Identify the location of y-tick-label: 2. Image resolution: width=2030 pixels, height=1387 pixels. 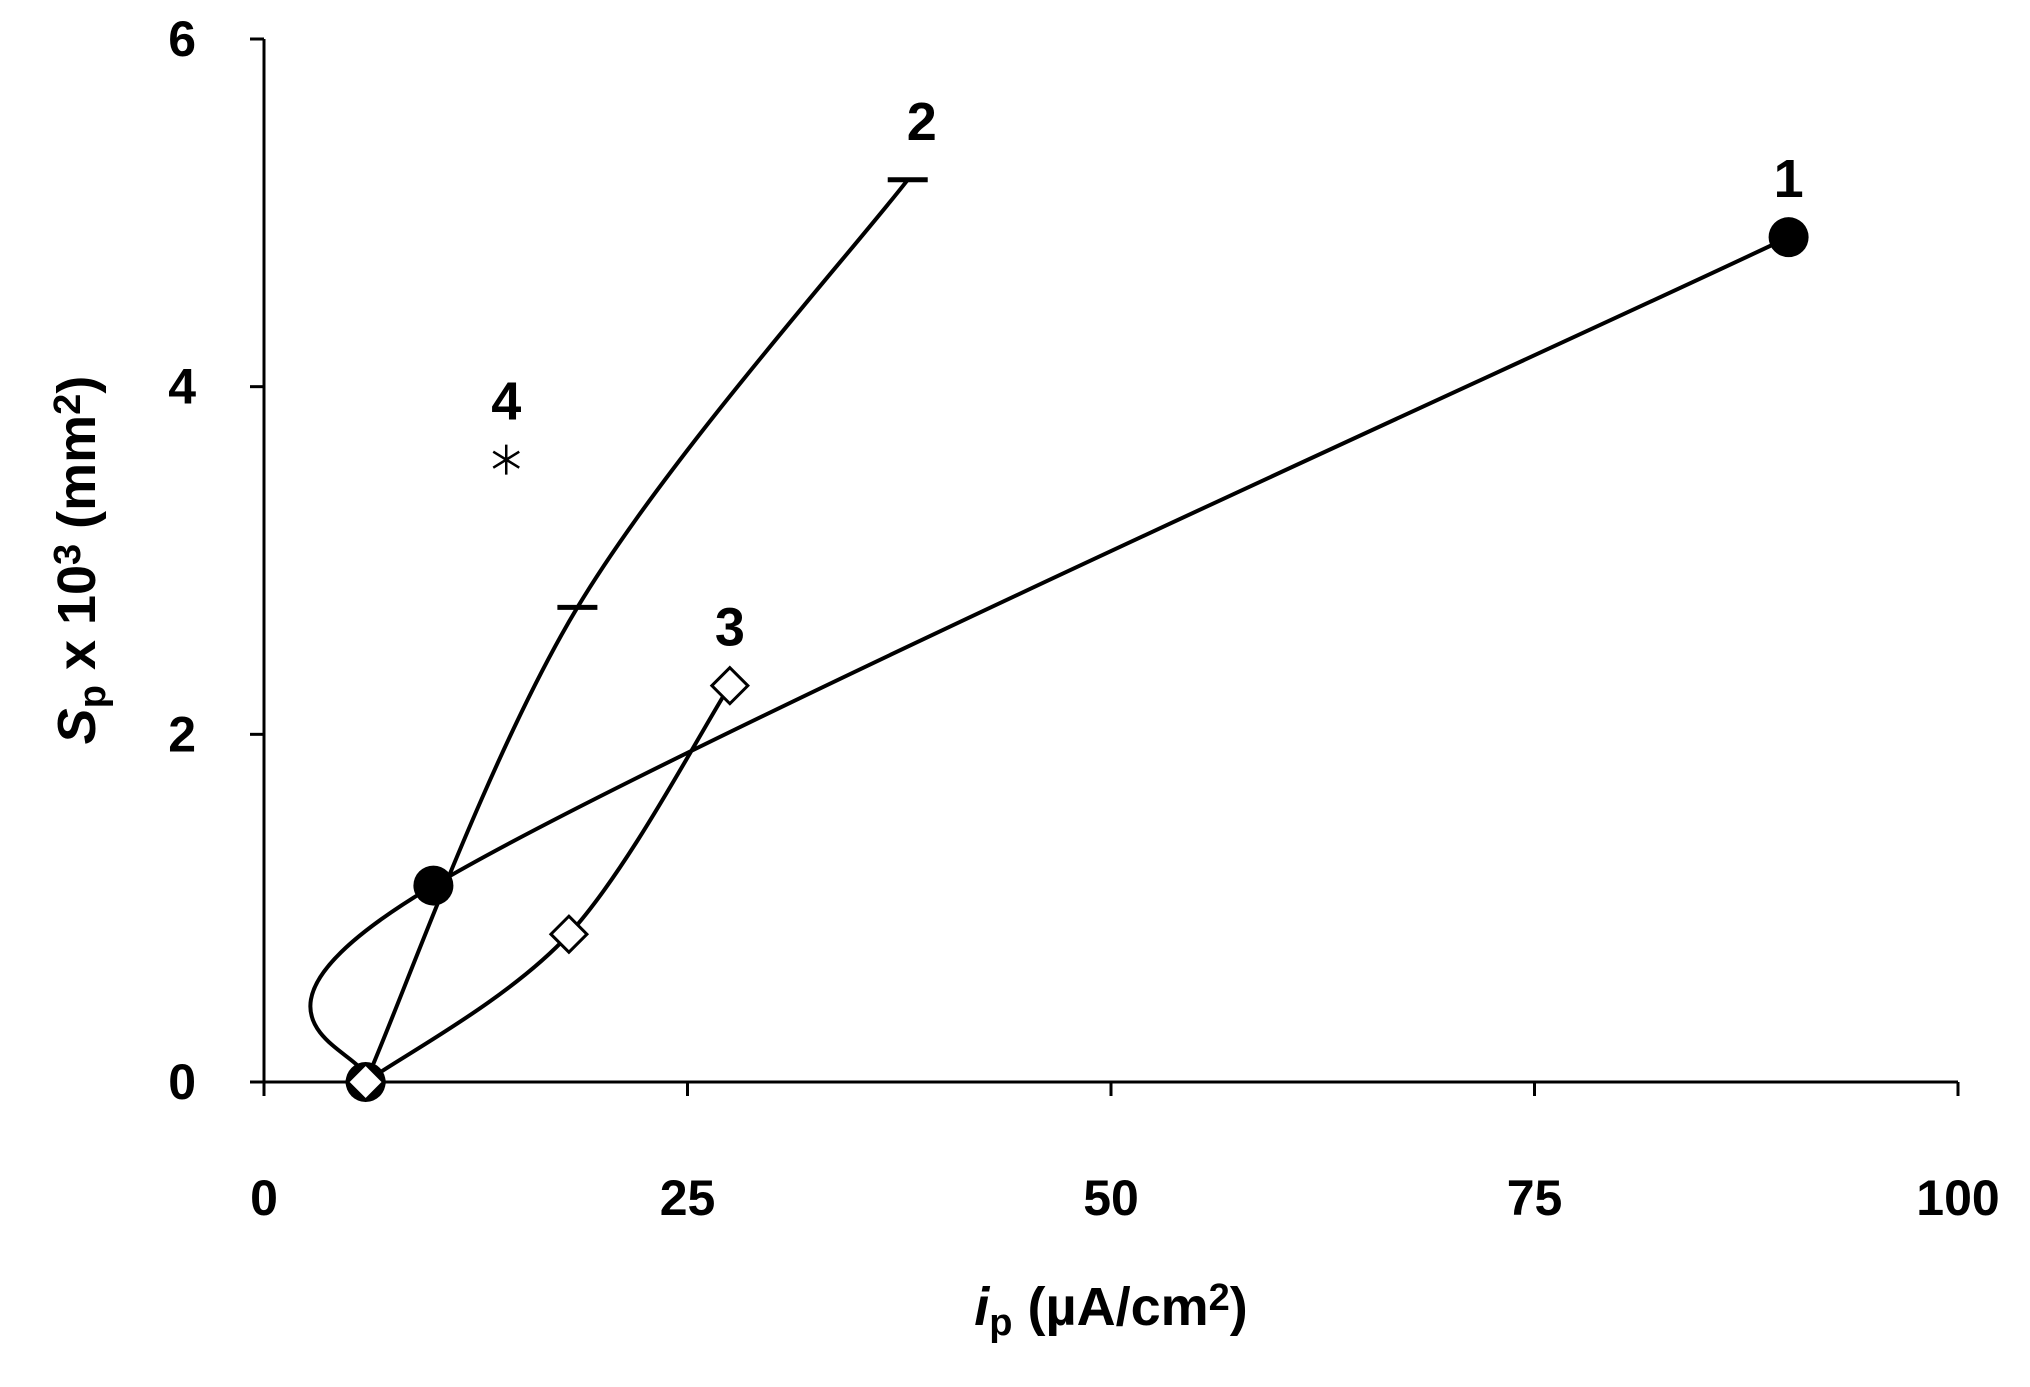
(182, 734).